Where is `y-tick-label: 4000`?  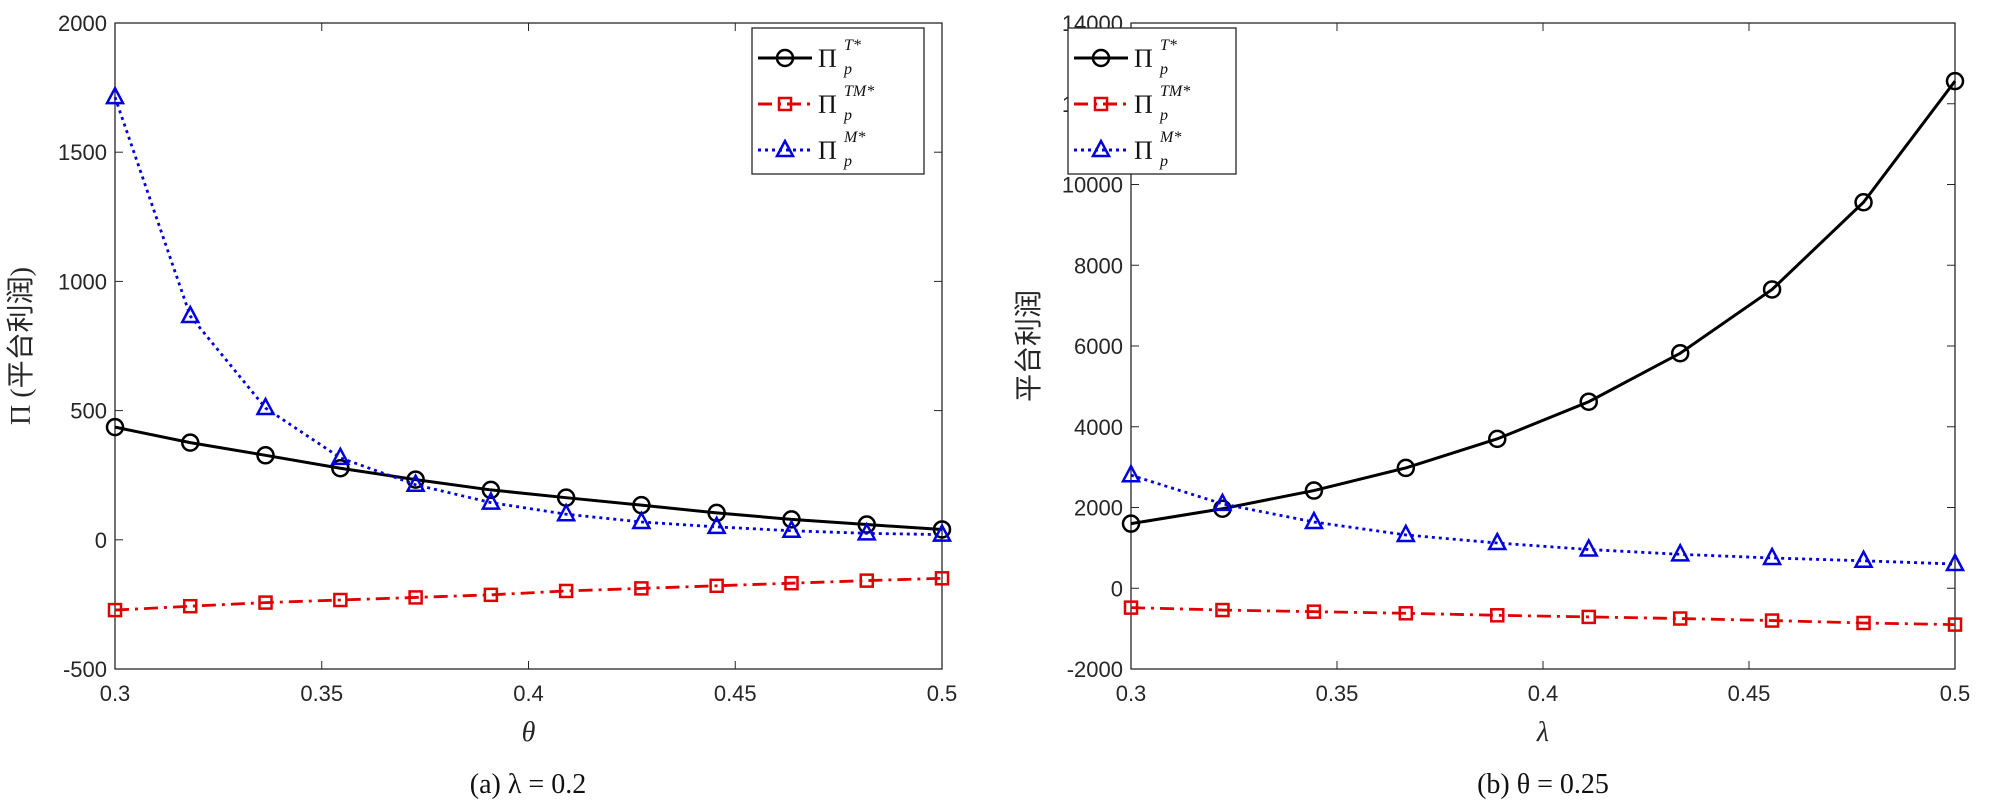
y-tick-label: 4000 is located at coordinates (1098, 427).